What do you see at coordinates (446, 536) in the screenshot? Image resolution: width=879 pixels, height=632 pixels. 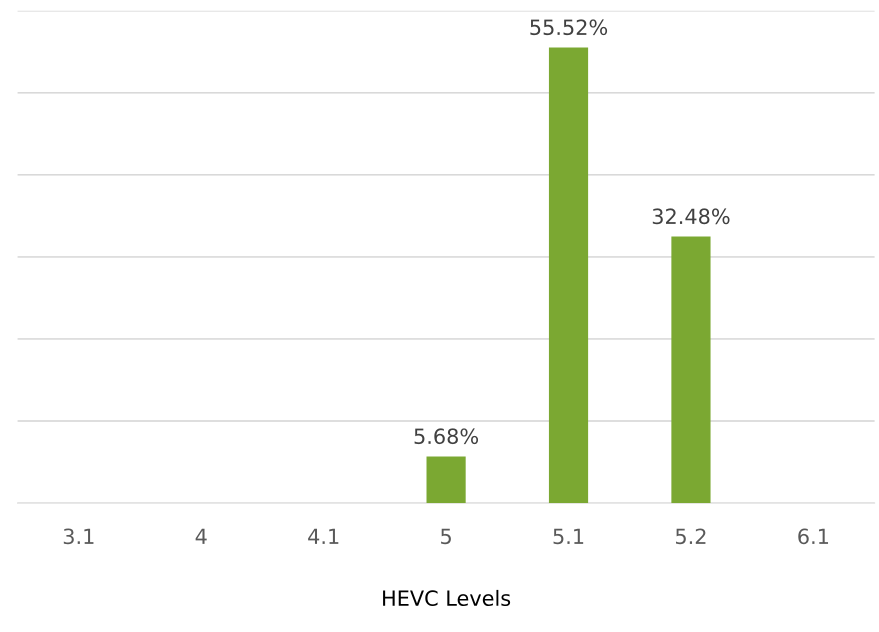 I see `x-tick-label: 5` at bounding box center [446, 536].